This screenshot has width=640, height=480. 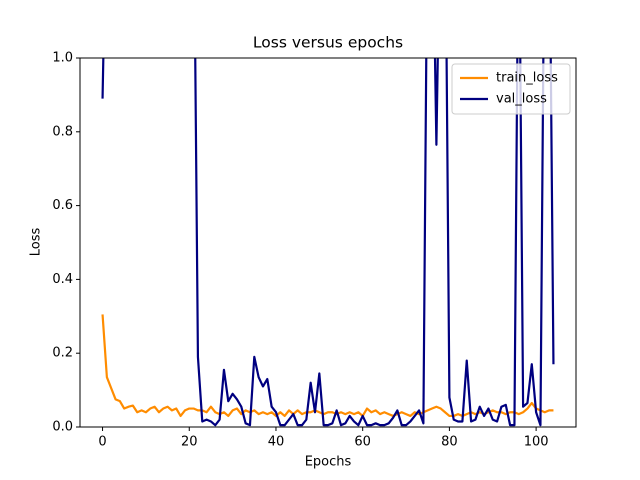 I want to click on x-tick-label: 100, so click(x=536, y=442).